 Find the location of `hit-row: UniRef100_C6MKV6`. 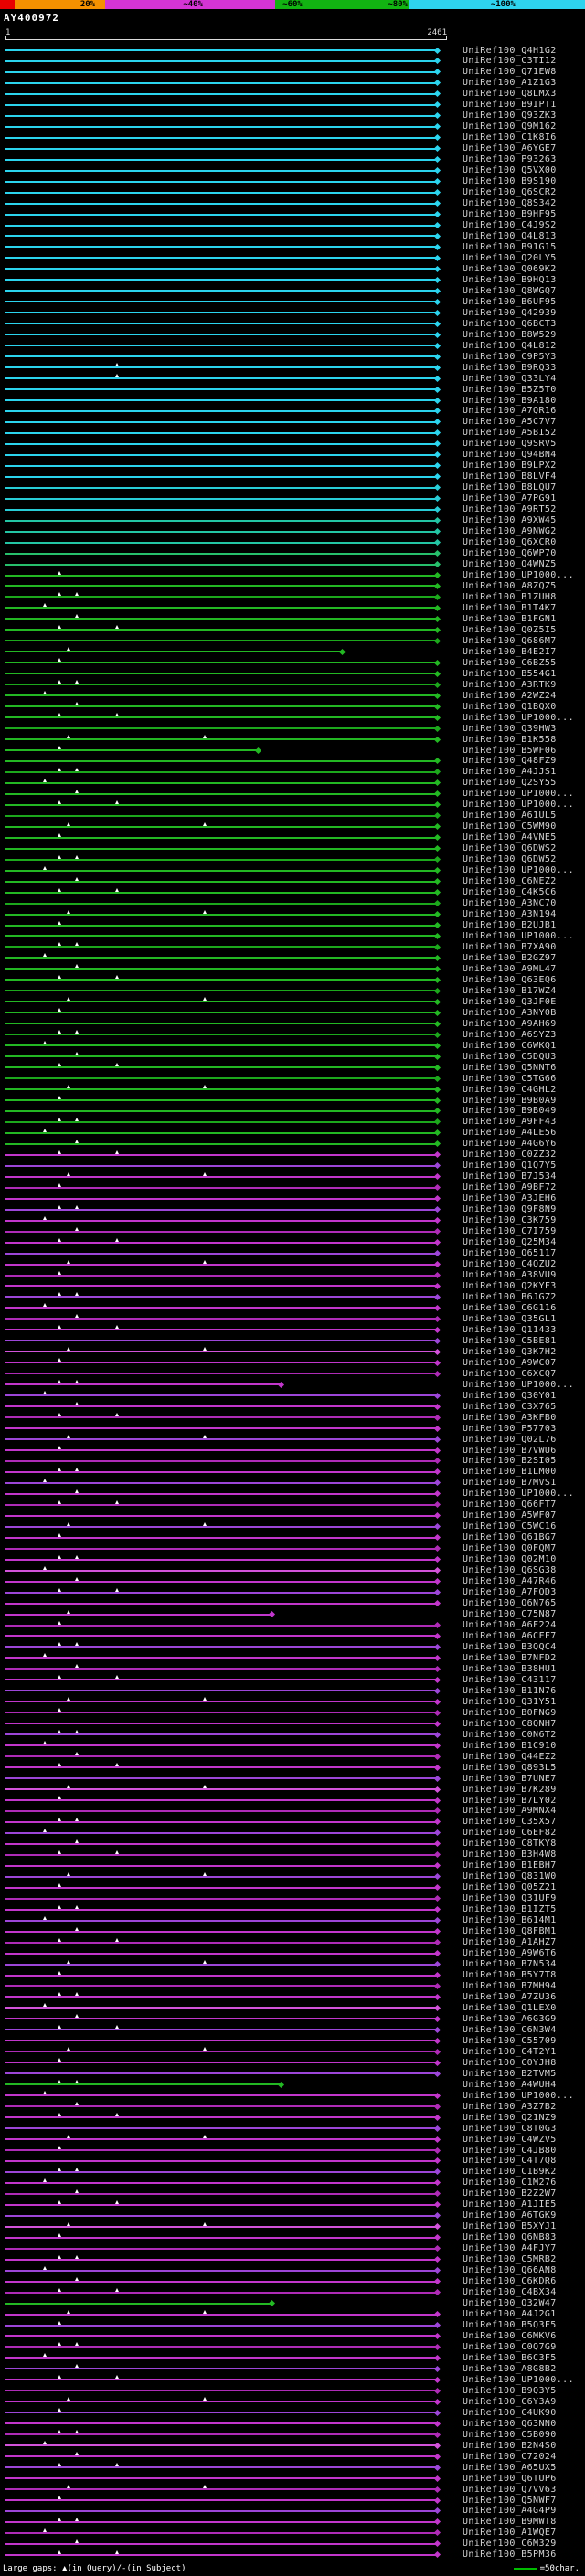

hit-row: UniRef100_C6MKV6 is located at coordinates (293, 2335).